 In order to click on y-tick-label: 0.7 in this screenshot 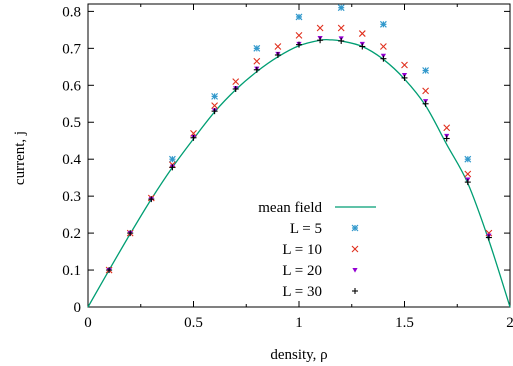, I will do `click(71, 49)`.